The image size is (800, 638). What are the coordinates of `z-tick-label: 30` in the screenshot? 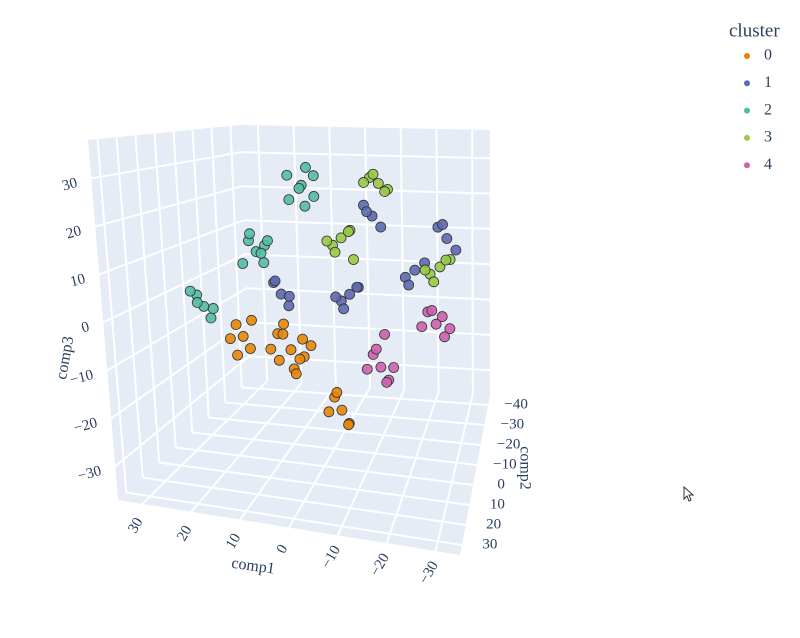 It's located at (69, 184).